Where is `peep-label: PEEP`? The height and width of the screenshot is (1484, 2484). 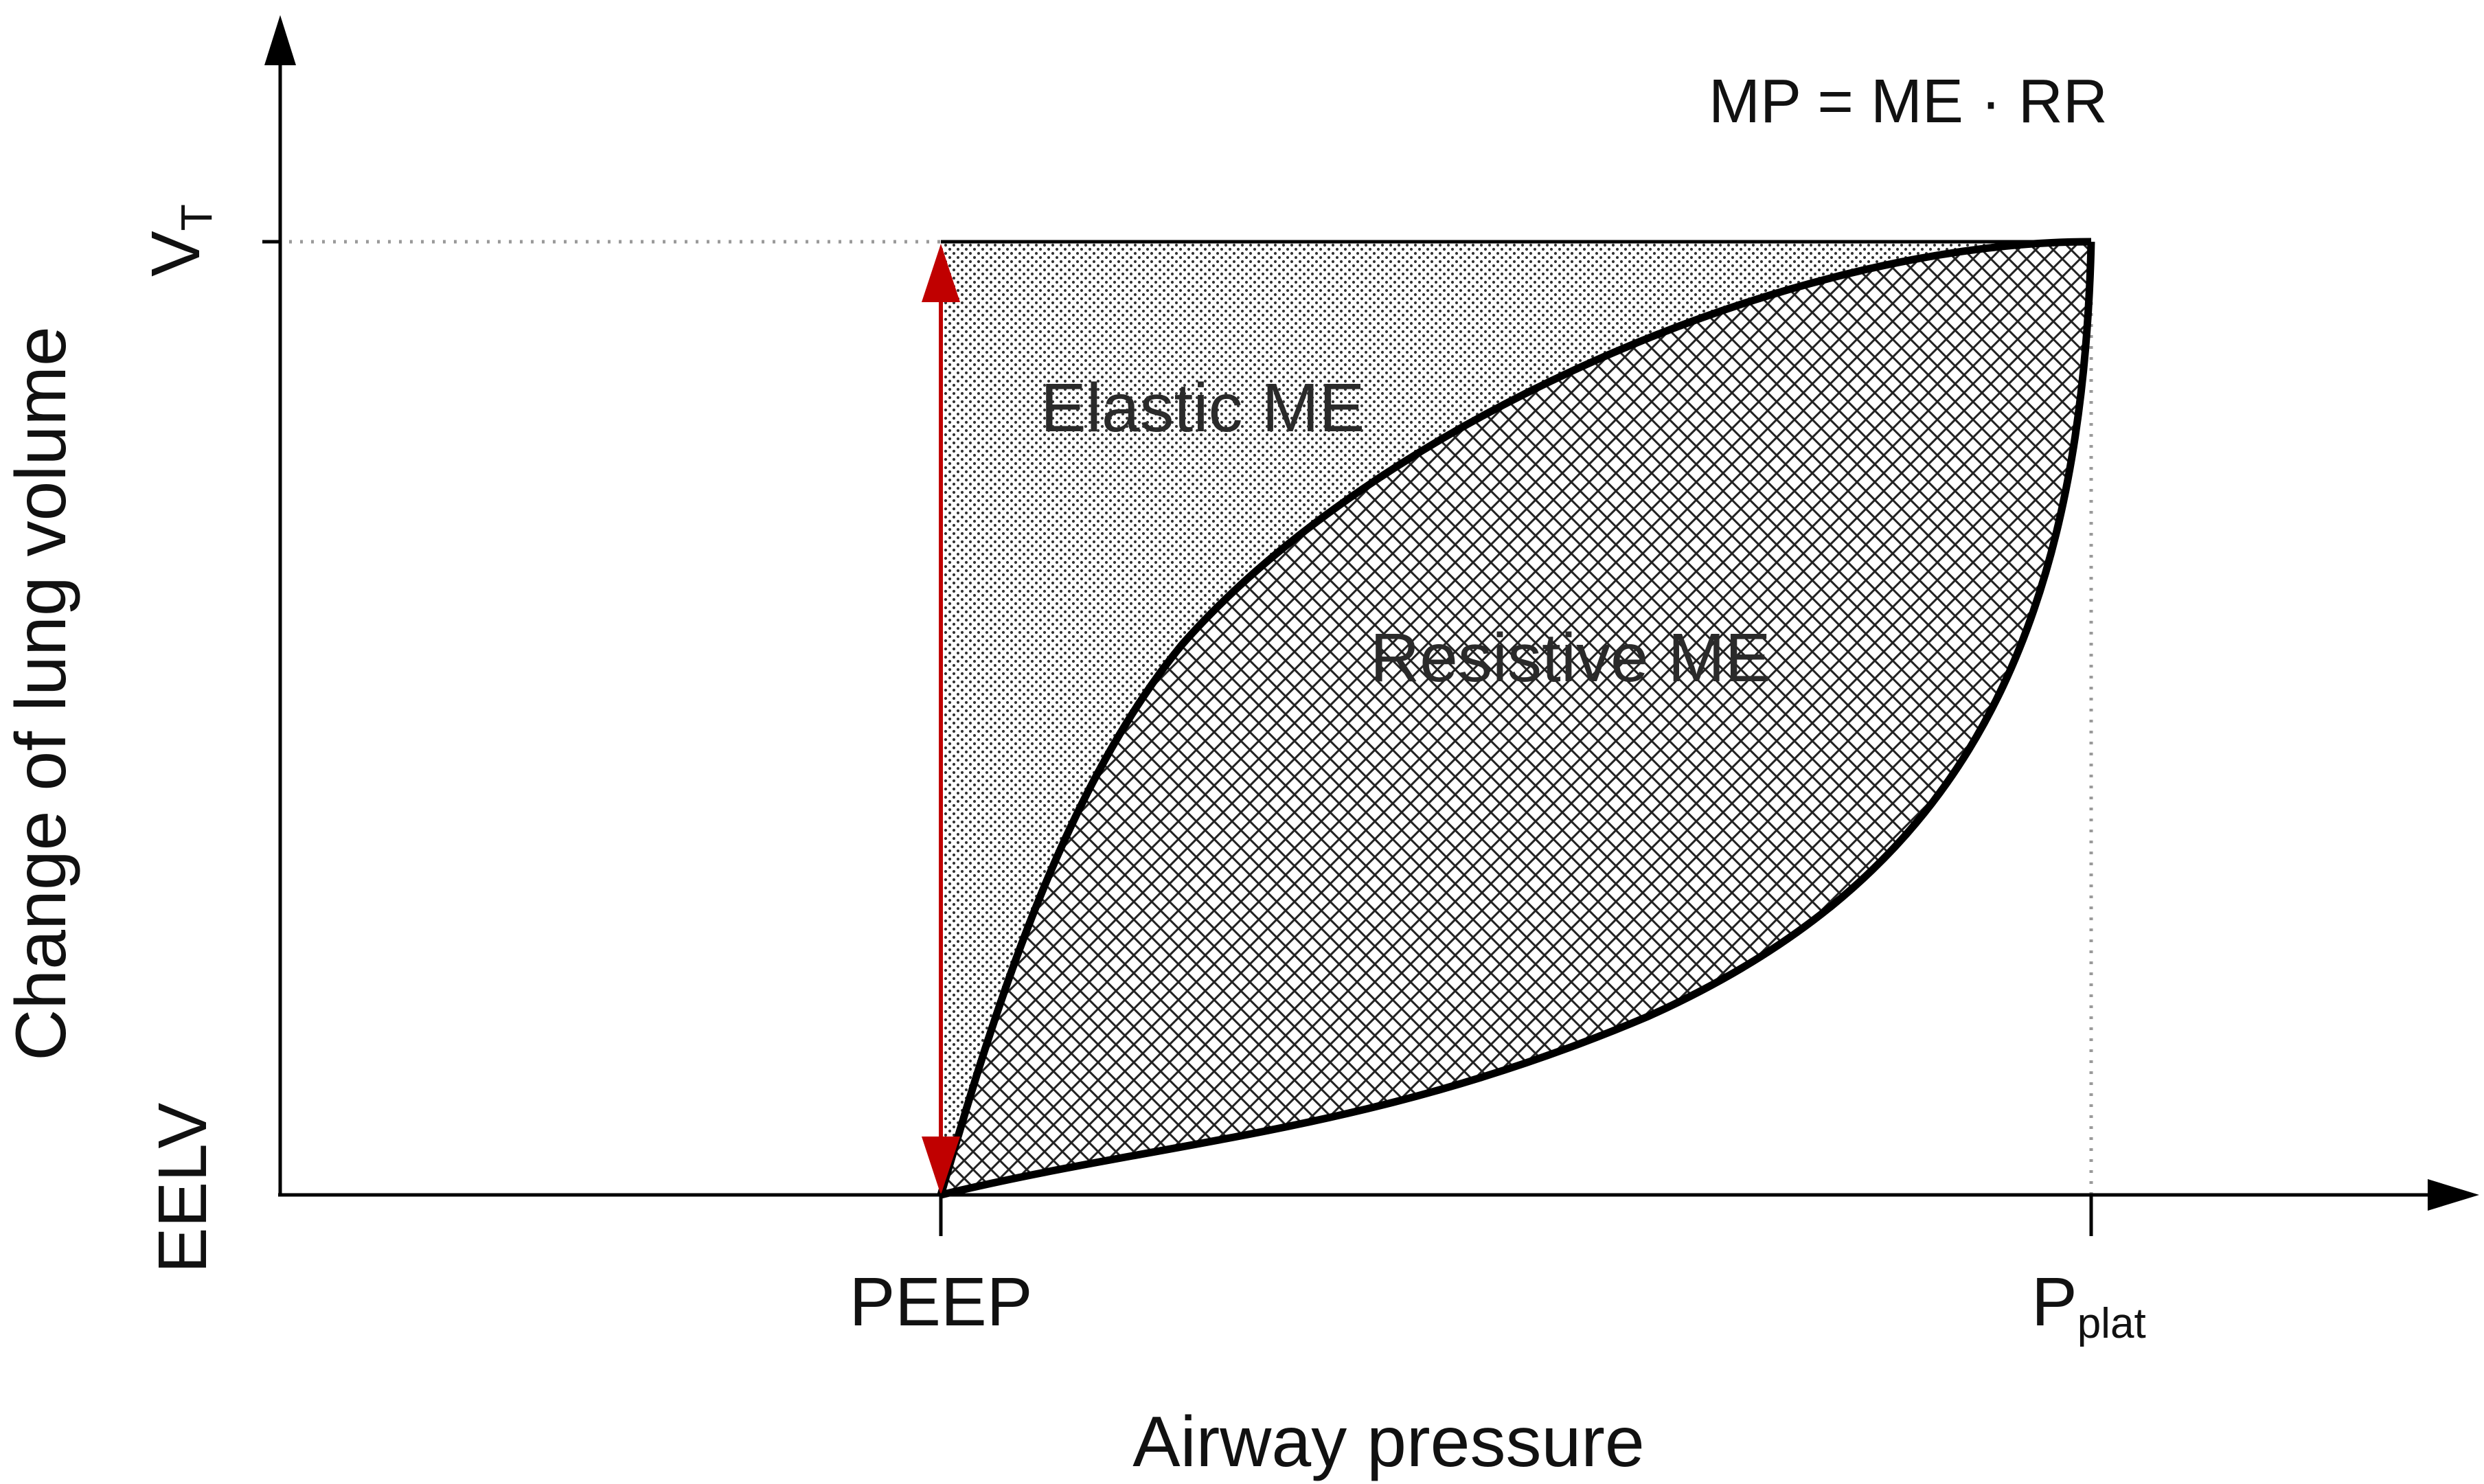
peep-label: PEEP is located at coordinates (941, 1302).